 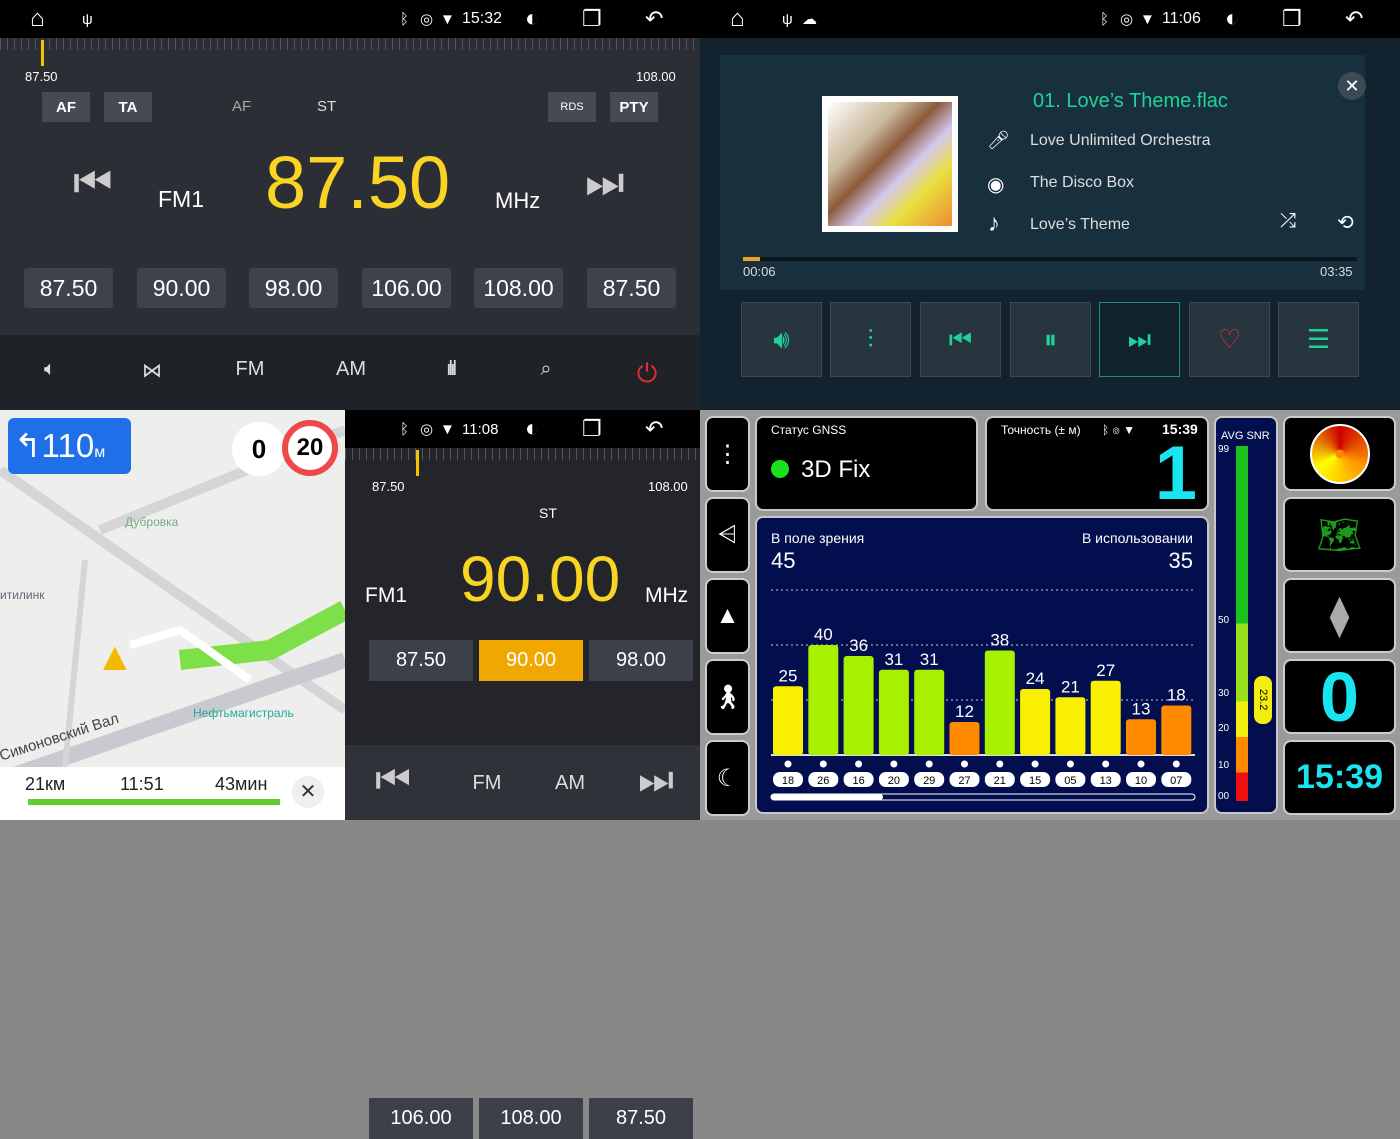 I want to click on next-button: ⏭, so click(x=1139, y=339).